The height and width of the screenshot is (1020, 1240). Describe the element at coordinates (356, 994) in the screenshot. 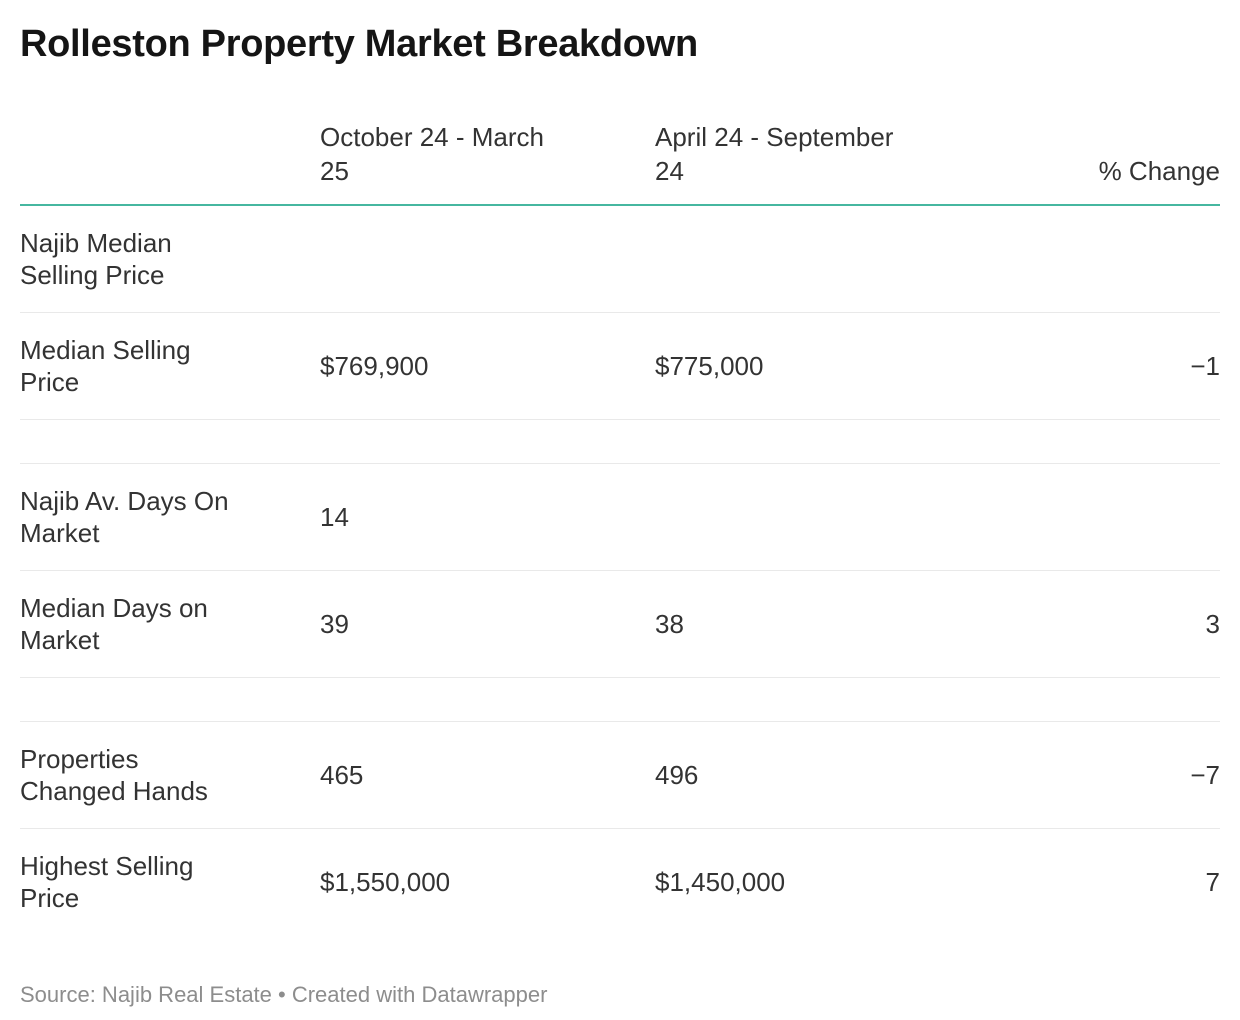

I see `attribution-prefix: Created with` at that location.